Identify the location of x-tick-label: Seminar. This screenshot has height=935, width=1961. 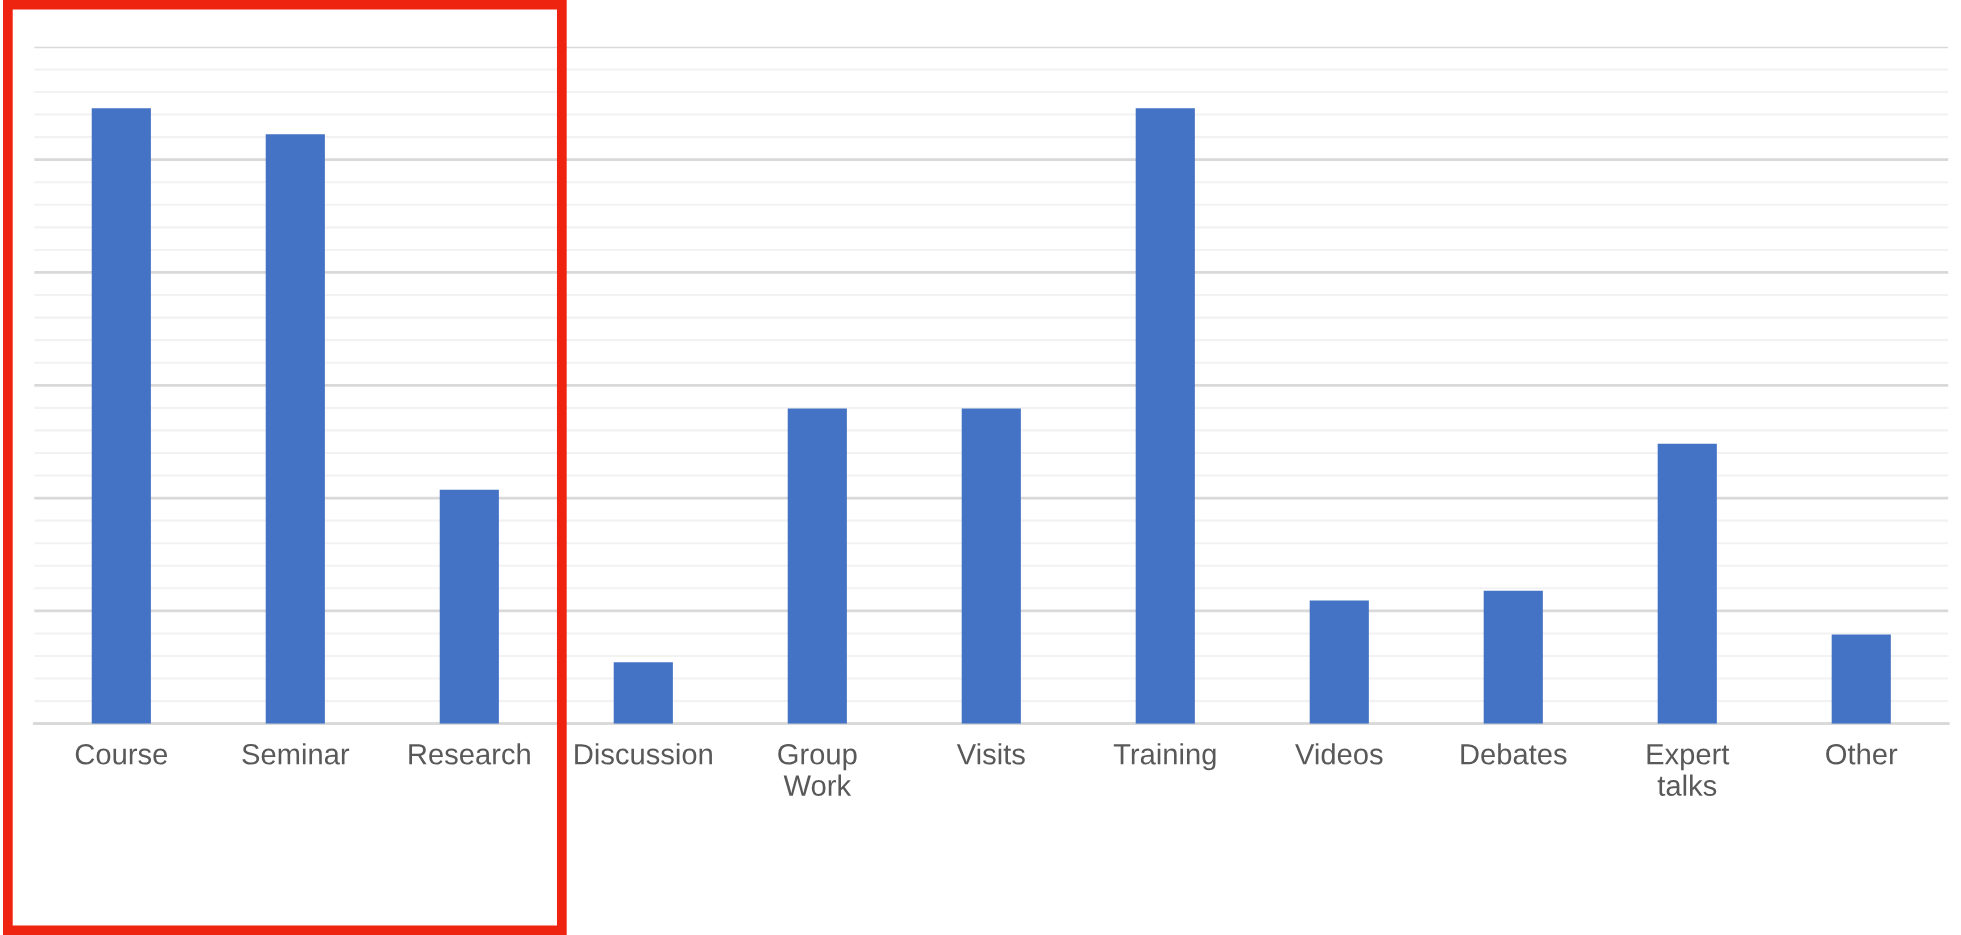
(296, 754).